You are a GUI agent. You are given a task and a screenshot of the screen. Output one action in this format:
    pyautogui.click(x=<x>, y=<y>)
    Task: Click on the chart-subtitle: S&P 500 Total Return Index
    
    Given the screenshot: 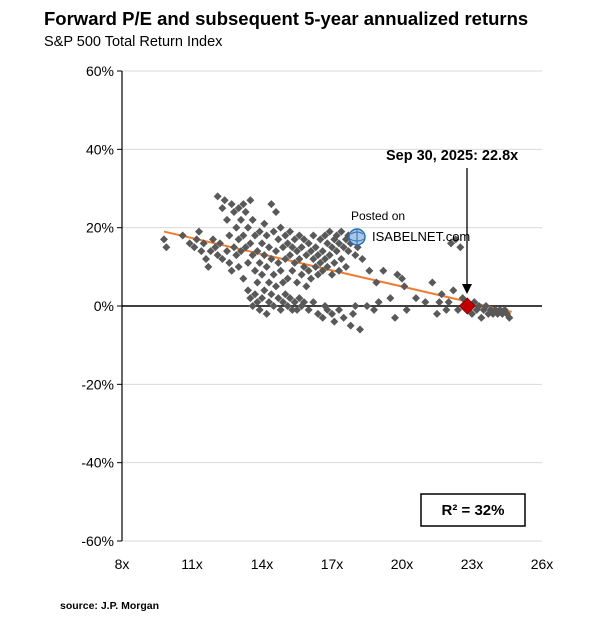 What is the action you would take?
    pyautogui.click(x=133, y=42)
    